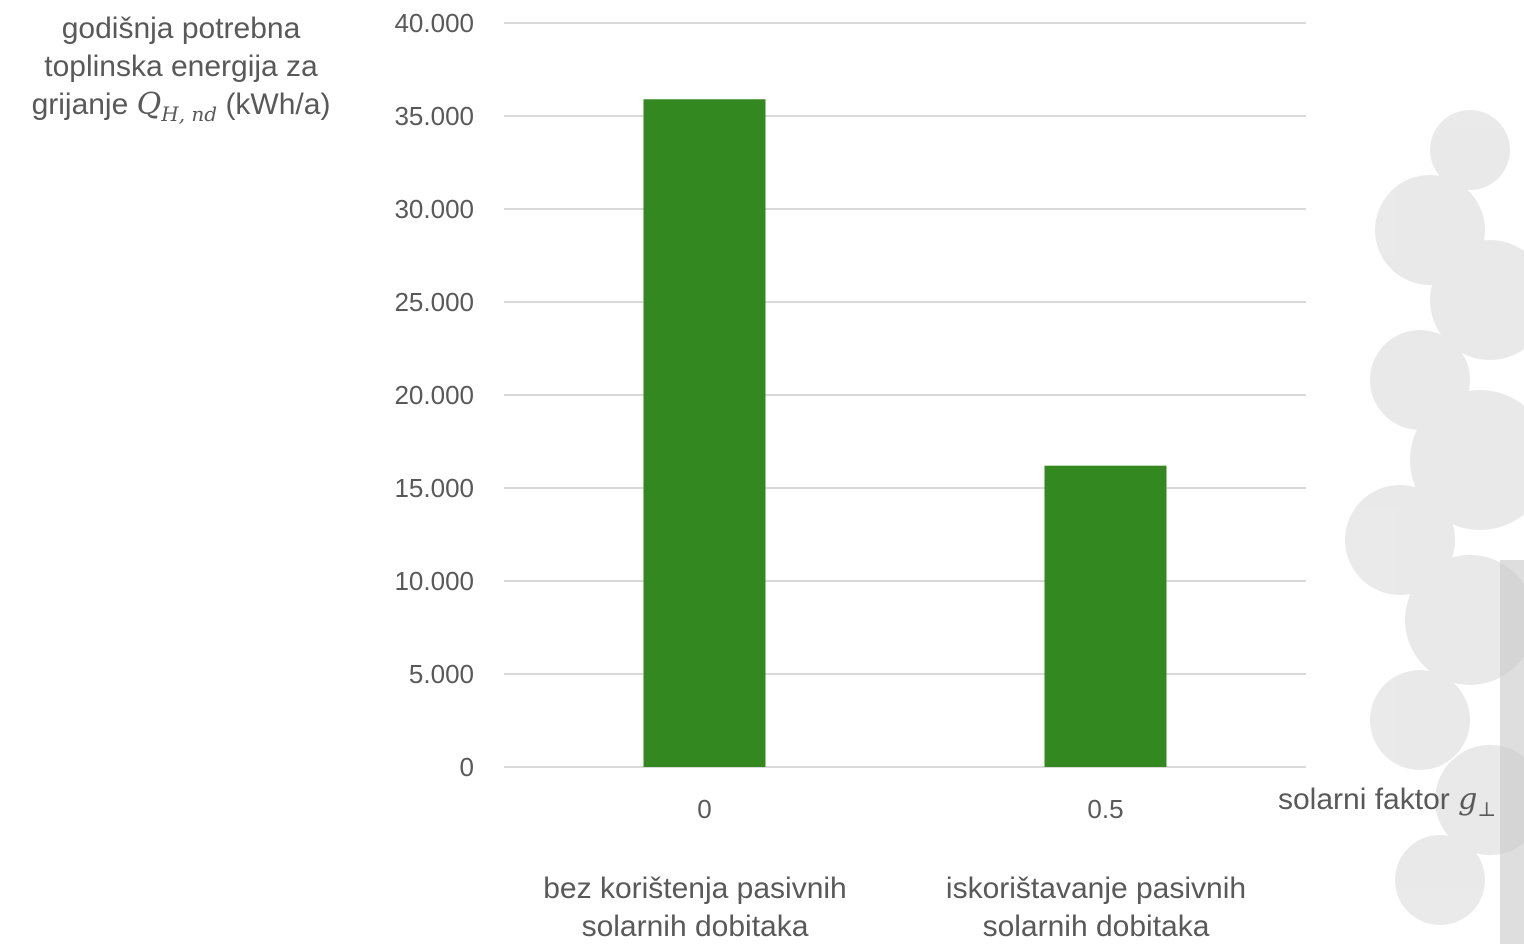  I want to click on x-tick-labels: 0 0.5, so click(910, 809).